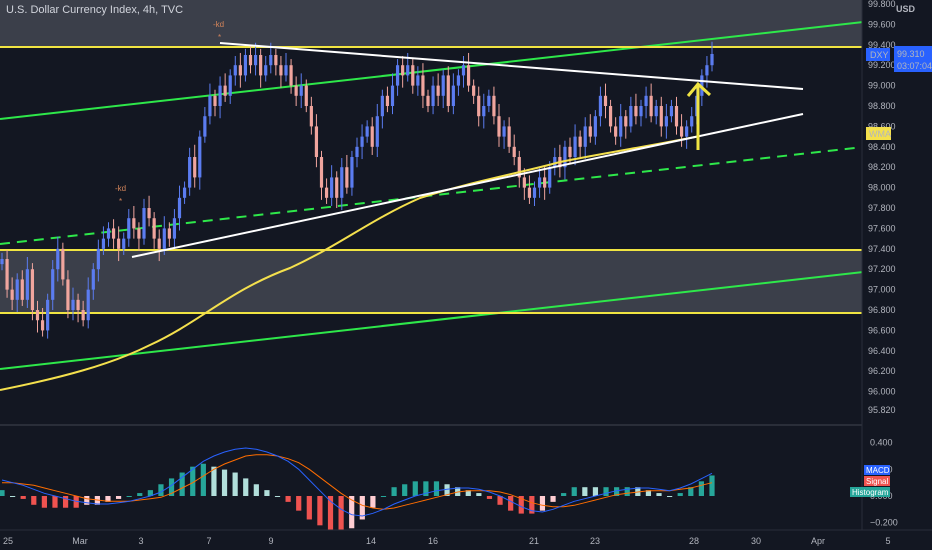  I want to click on symbol-badge, so click(878, 54).